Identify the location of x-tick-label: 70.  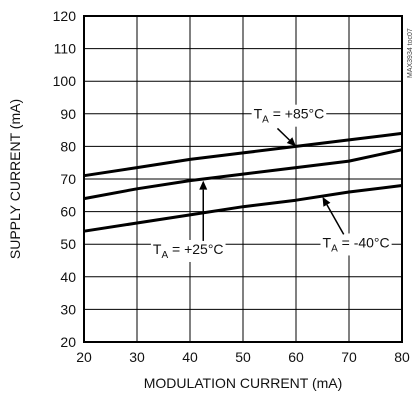
(349, 357).